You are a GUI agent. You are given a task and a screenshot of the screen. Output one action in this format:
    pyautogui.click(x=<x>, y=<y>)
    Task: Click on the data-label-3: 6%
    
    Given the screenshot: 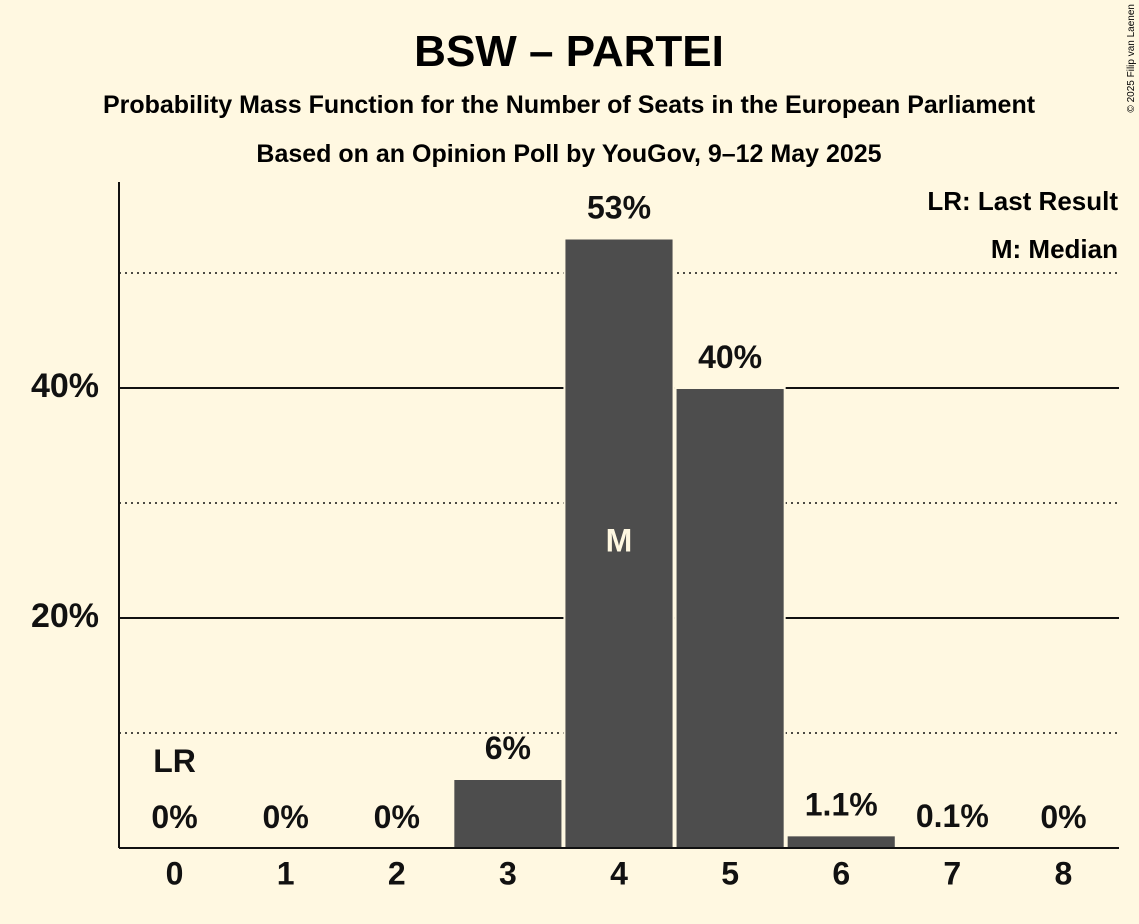 What is the action you would take?
    pyautogui.click(x=508, y=748)
    